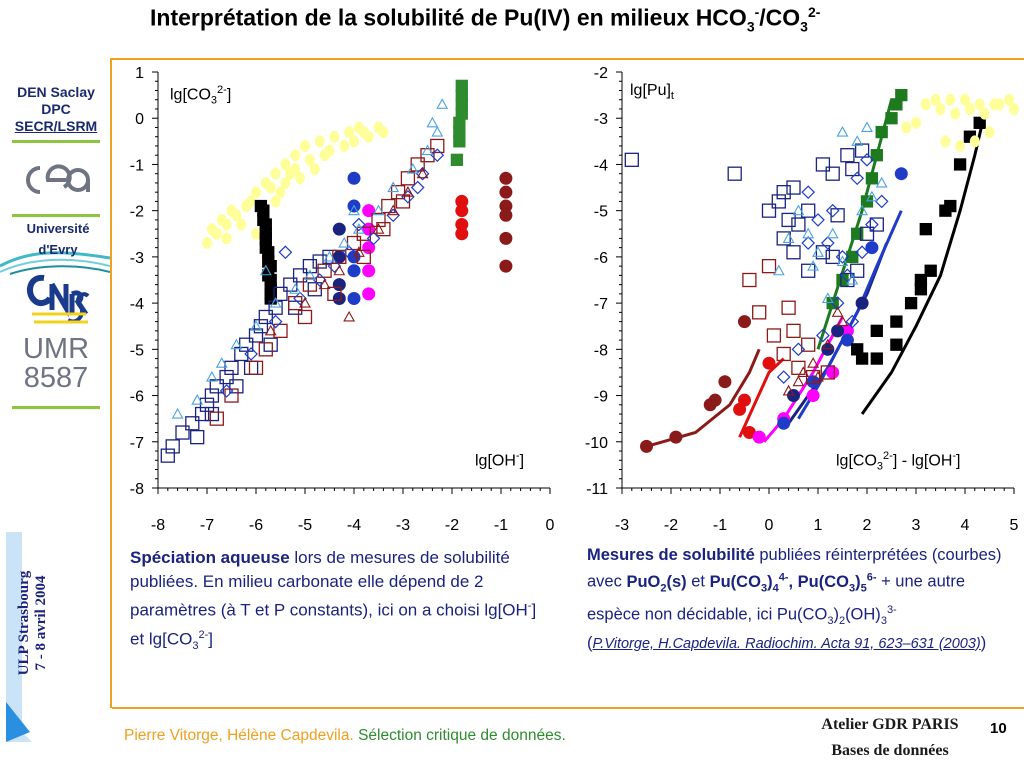  Describe the element at coordinates (965, 525) in the screenshot. I see `x-tick-label: 4` at that location.